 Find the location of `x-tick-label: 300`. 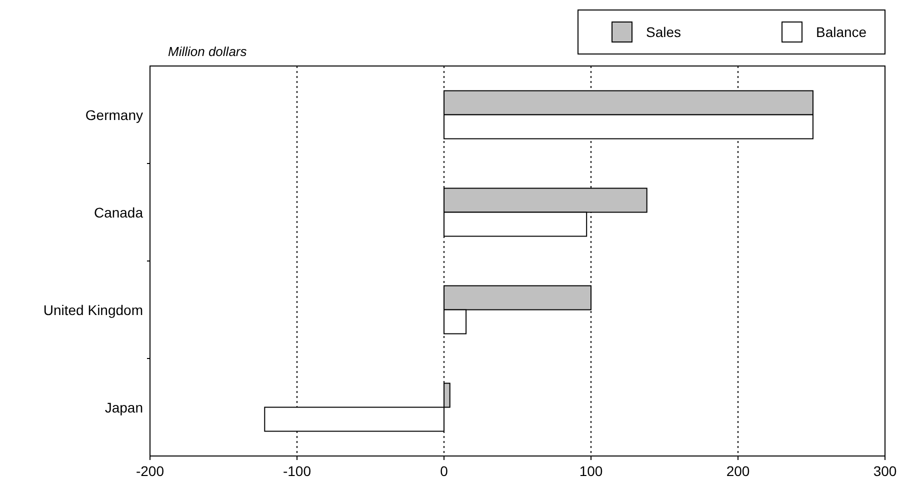

x-tick-label: 300 is located at coordinates (885, 471).